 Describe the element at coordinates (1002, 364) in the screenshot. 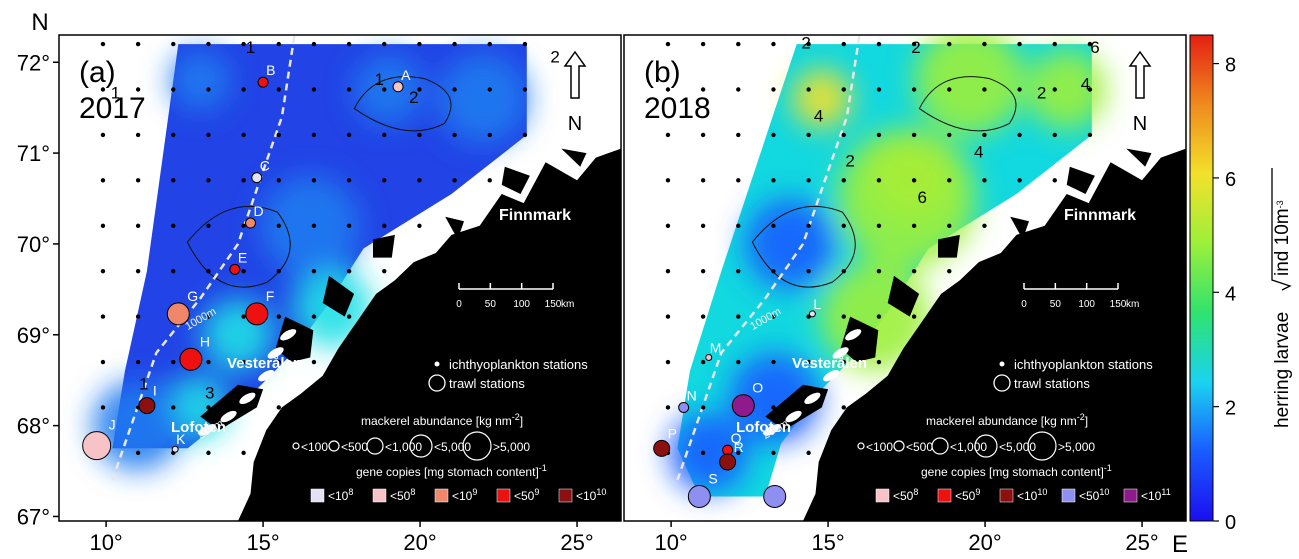

I see `legend-station-dot` at that location.